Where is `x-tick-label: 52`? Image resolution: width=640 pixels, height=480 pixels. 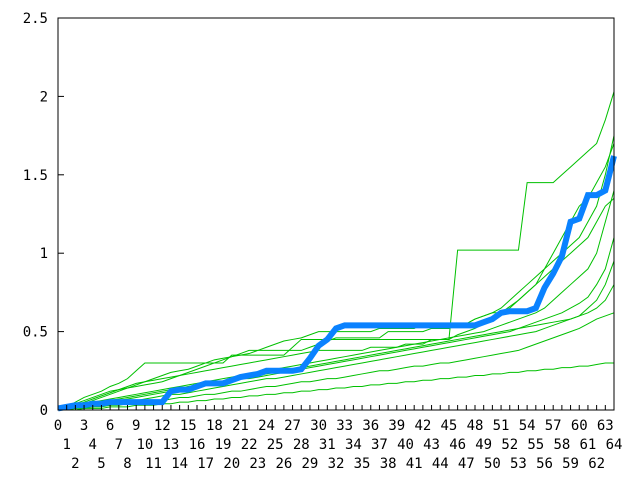
x-tick-label: 52 is located at coordinates (509, 445).